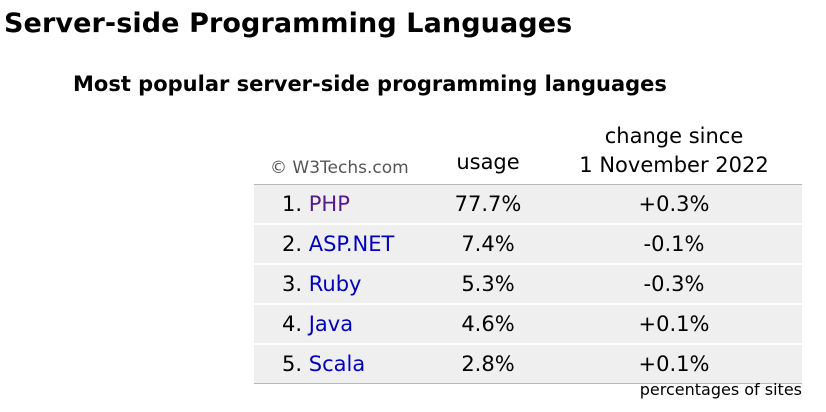 This screenshot has width=826, height=412. Describe the element at coordinates (331, 324) in the screenshot. I see `language-link: Java` at that location.